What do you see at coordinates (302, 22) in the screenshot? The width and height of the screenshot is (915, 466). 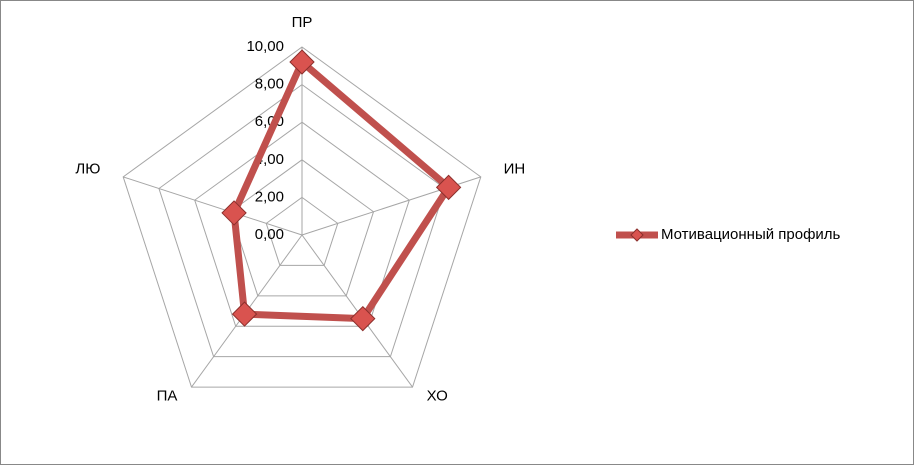 I see `category-label: ПР` at bounding box center [302, 22].